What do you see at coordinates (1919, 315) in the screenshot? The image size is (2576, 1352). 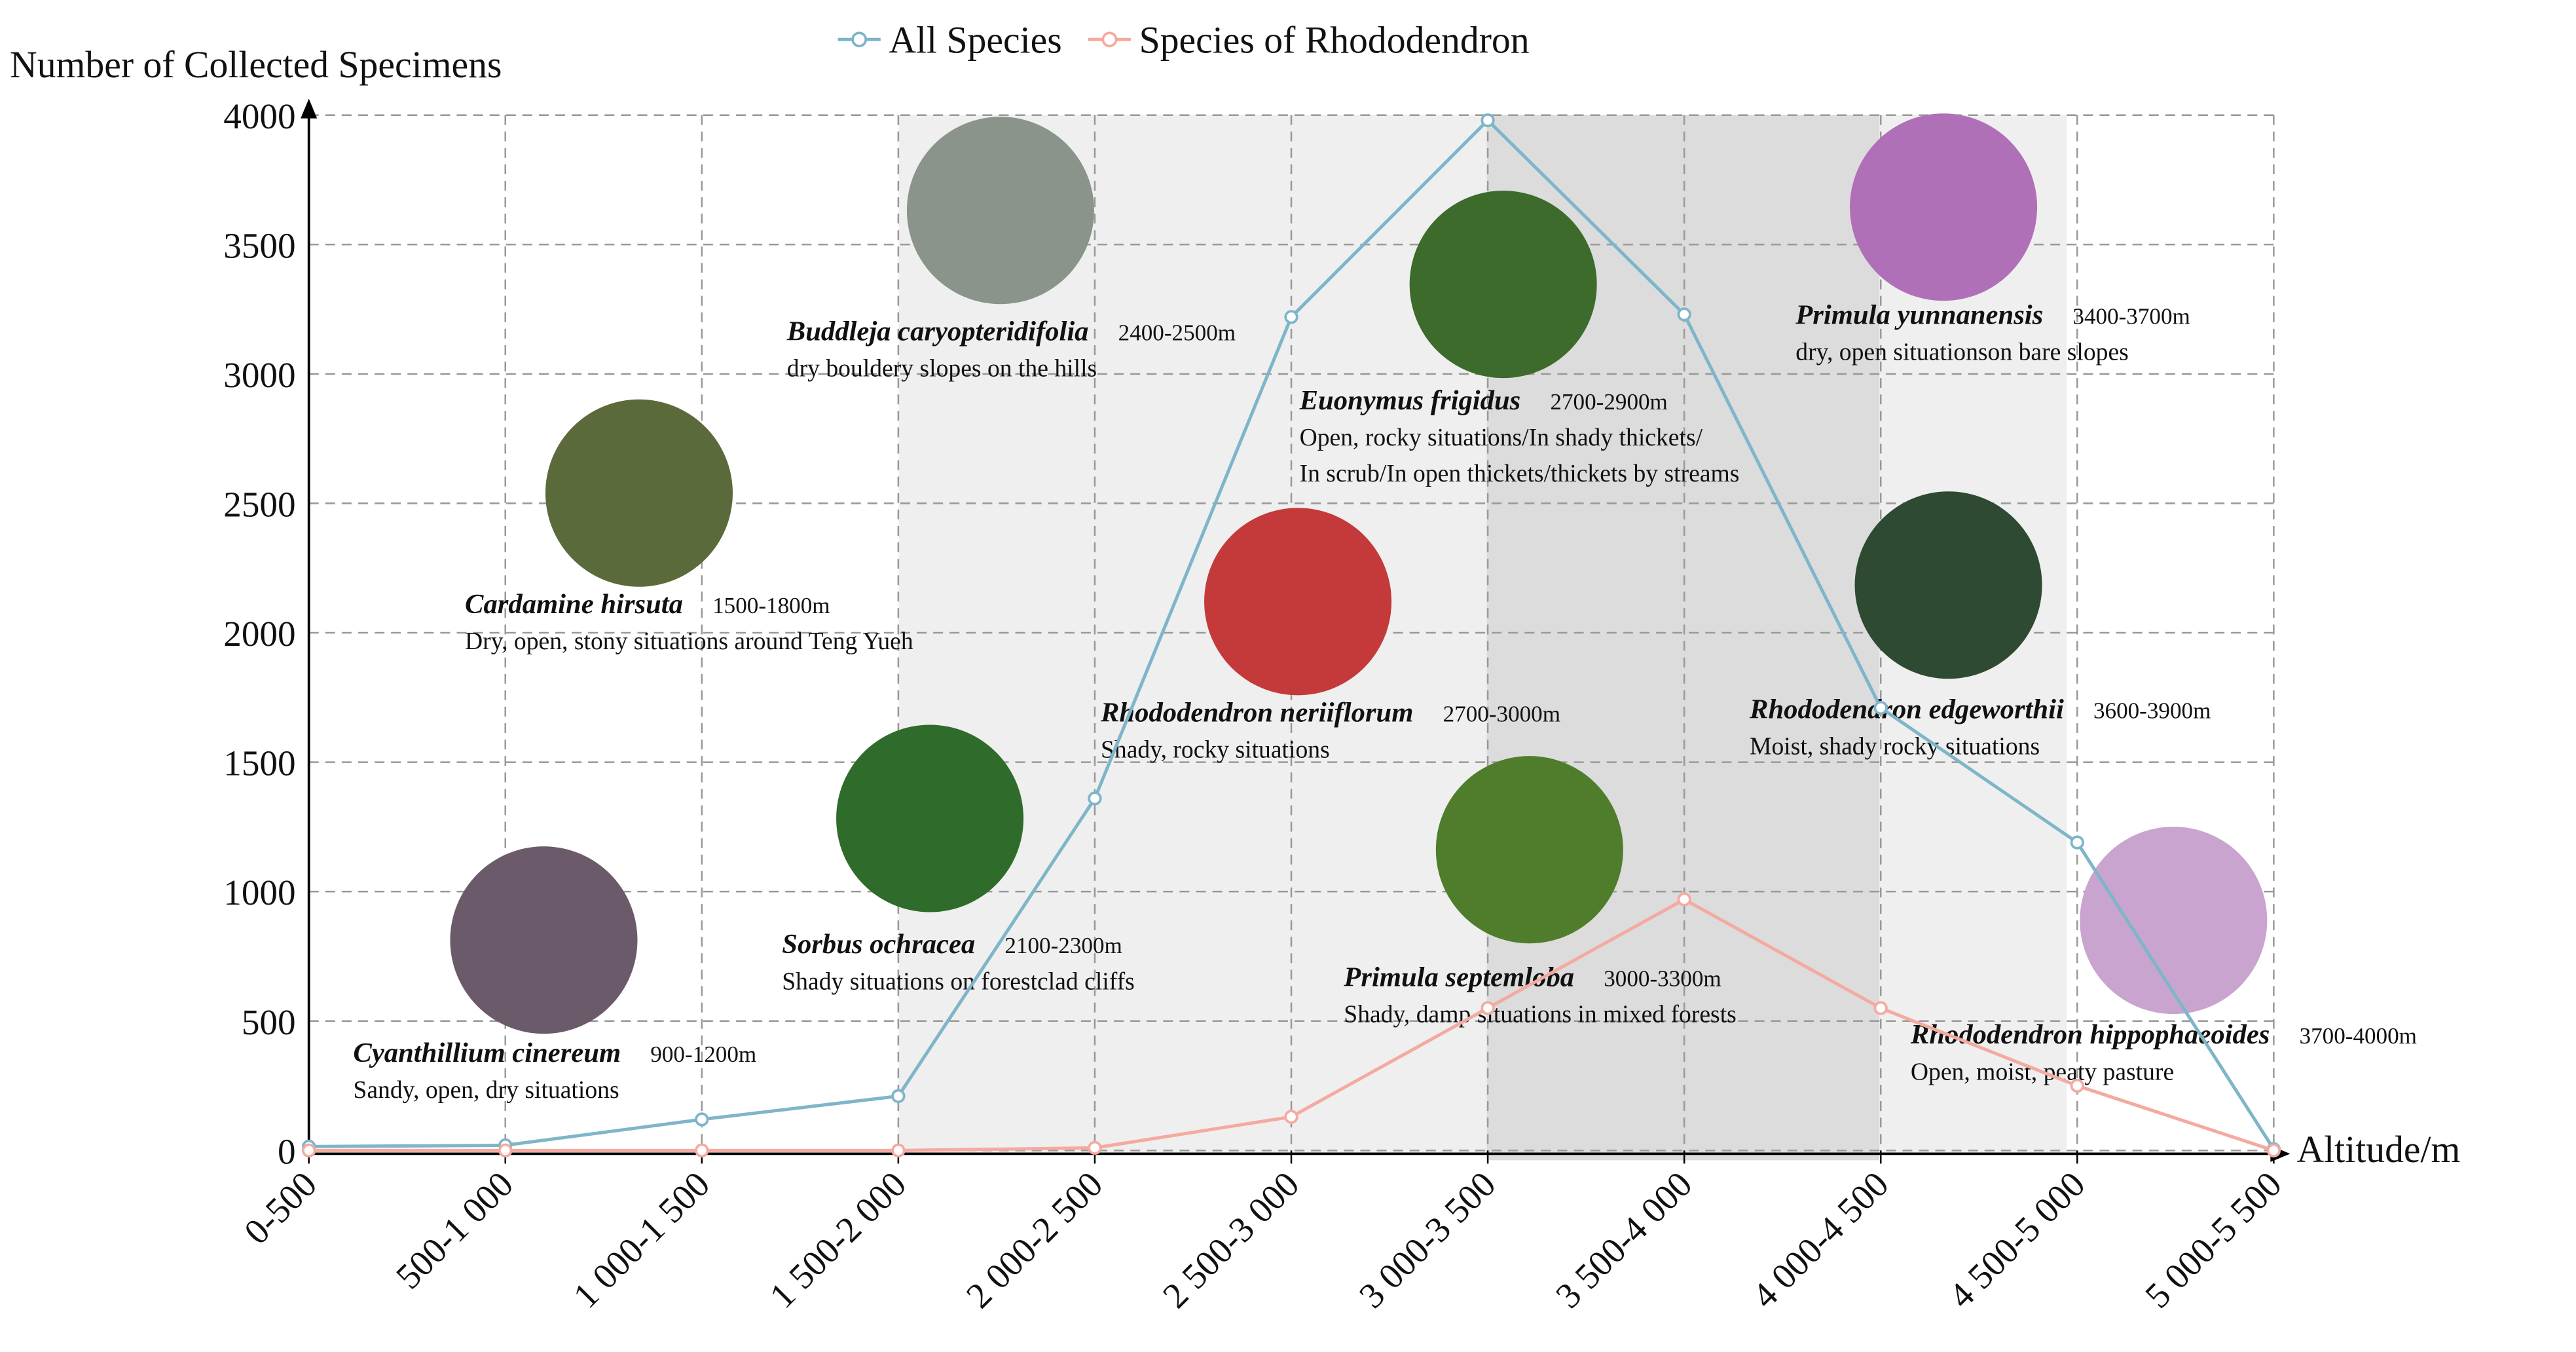 I see `species-name: Primula yunnanensis` at bounding box center [1919, 315].